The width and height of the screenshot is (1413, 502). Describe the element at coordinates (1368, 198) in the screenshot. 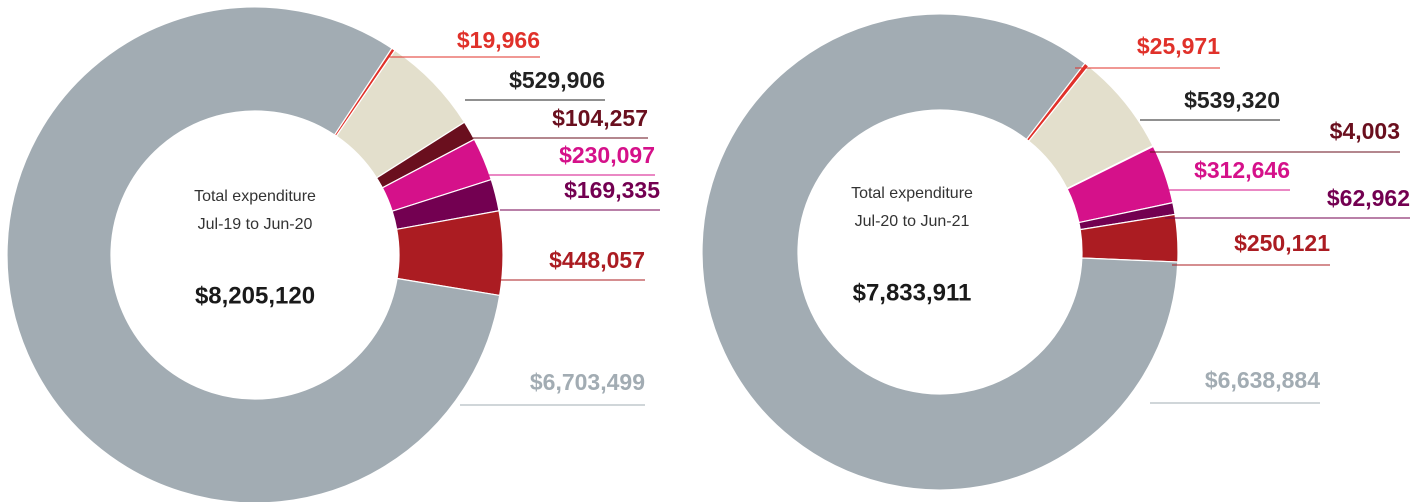

I see `value-label: $62,962` at that location.